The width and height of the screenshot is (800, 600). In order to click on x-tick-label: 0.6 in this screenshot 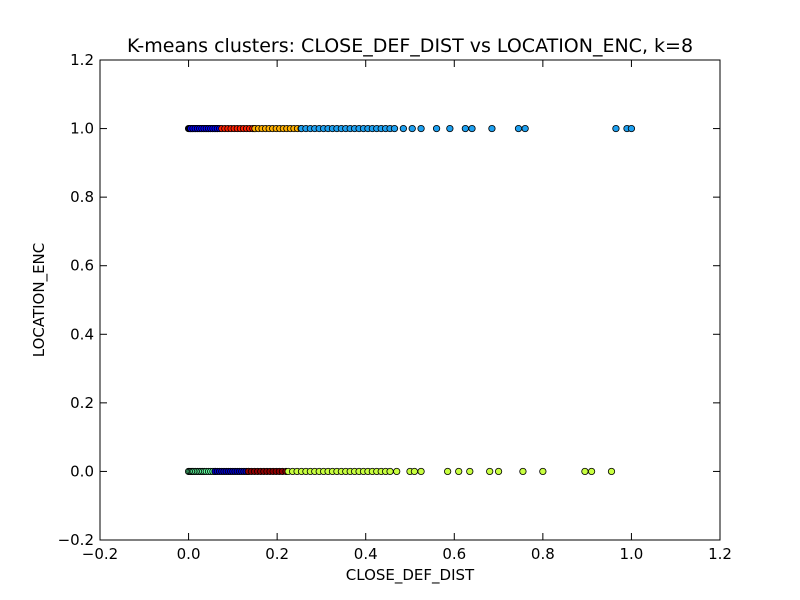, I will do `click(454, 554)`.